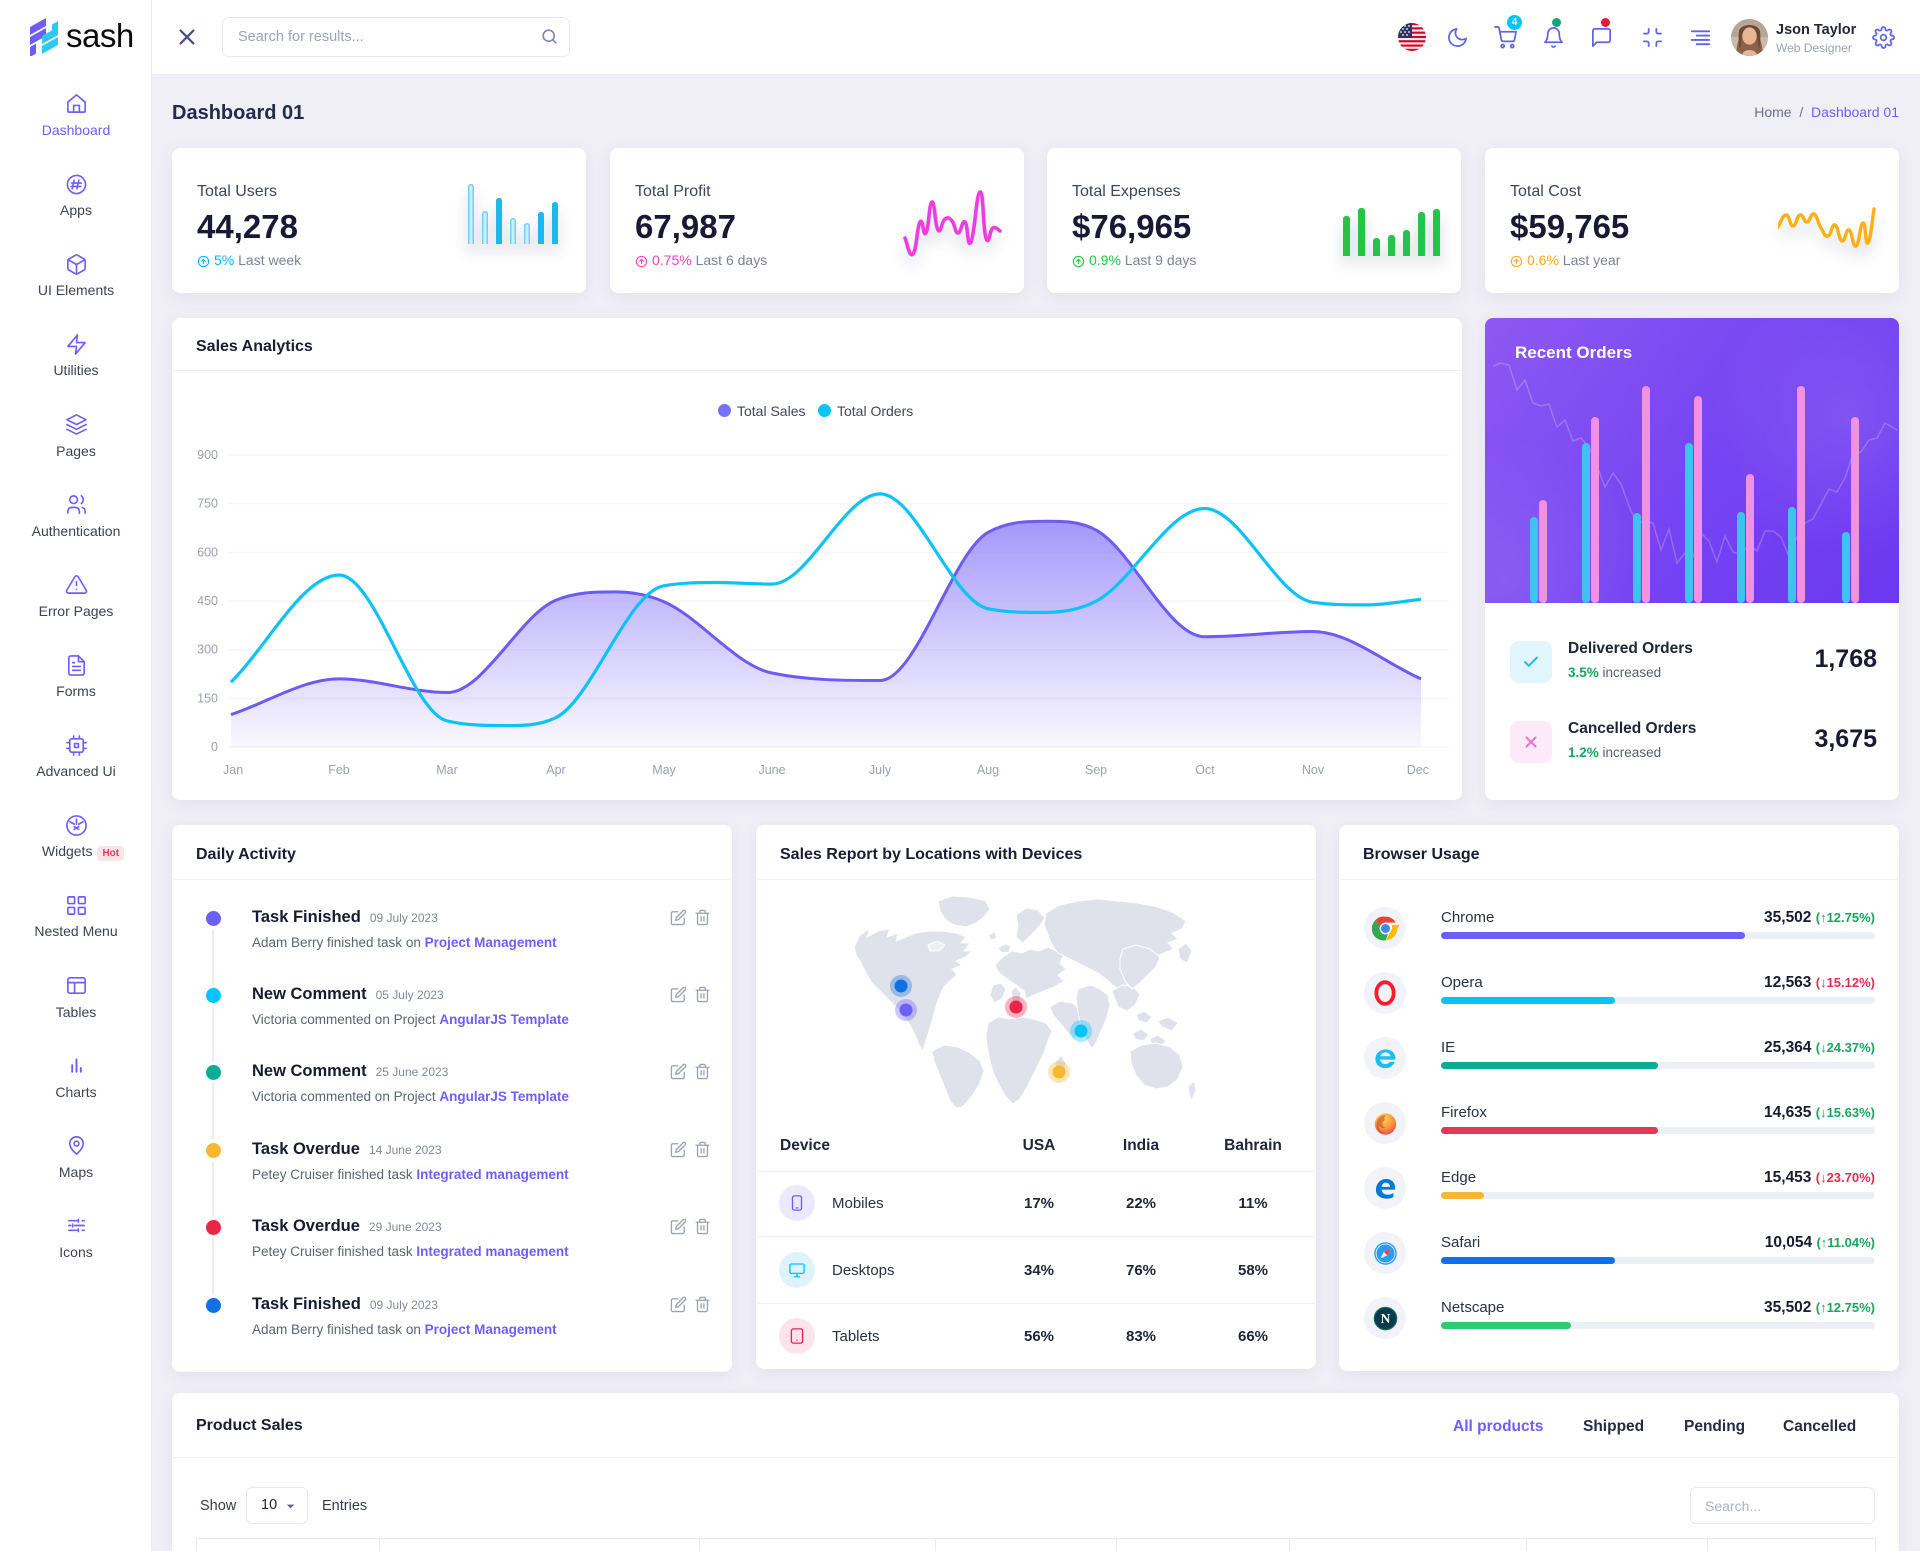 This screenshot has height=1551, width=1920. I want to click on svg-text: 150, so click(207, 698).